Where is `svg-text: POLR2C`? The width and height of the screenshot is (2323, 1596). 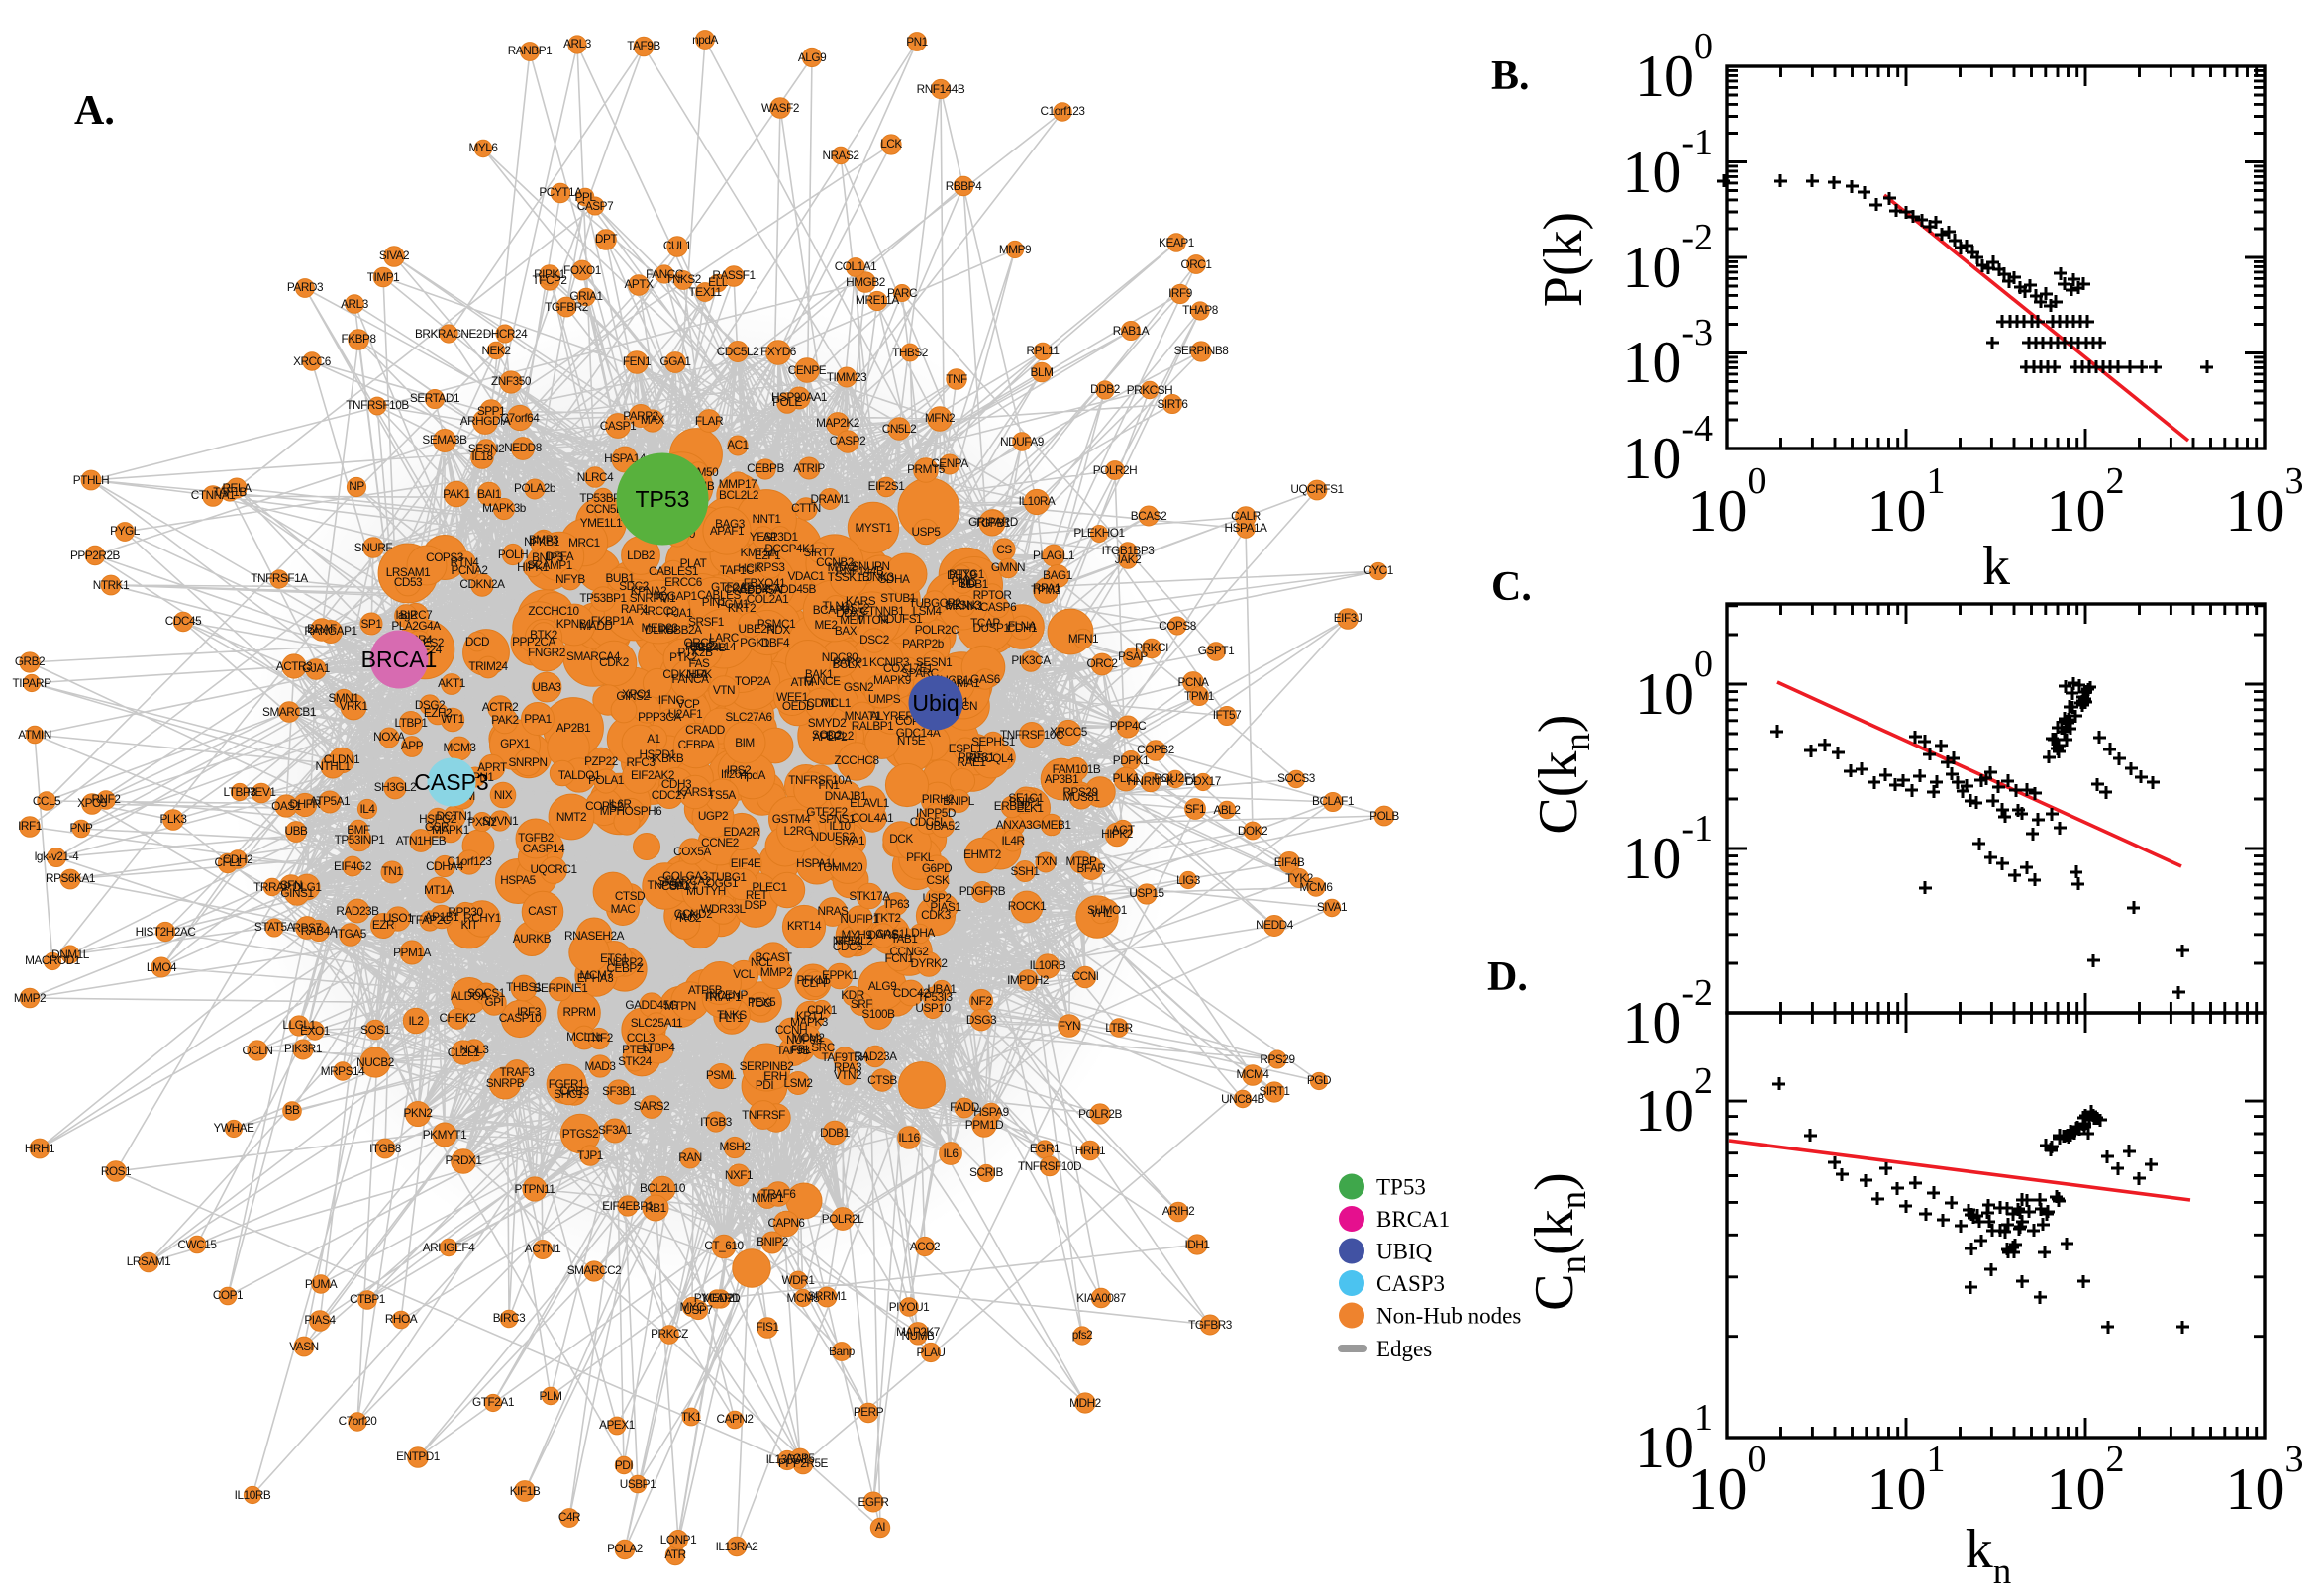 svg-text: POLR2C is located at coordinates (937, 630).